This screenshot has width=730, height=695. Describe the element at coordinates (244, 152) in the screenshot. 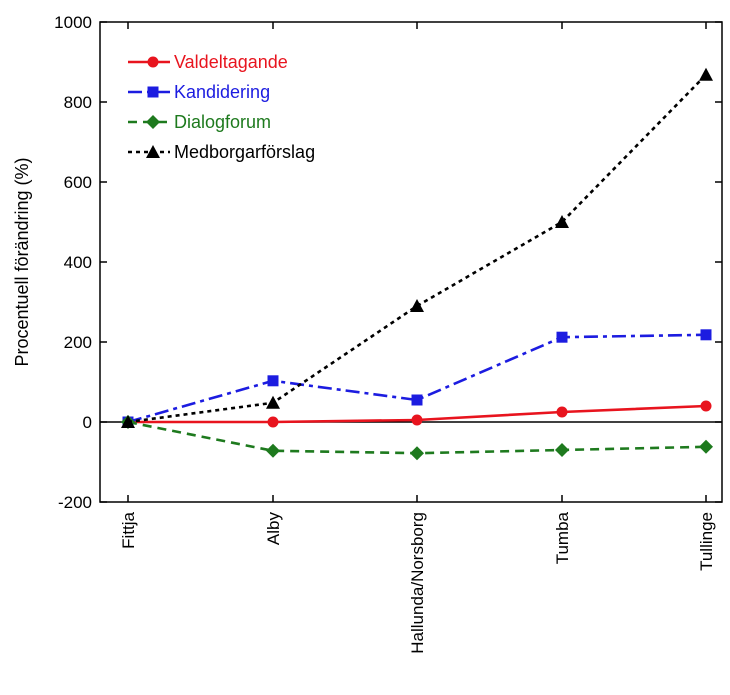

I see `legend-label: Medborgarförslag` at that location.